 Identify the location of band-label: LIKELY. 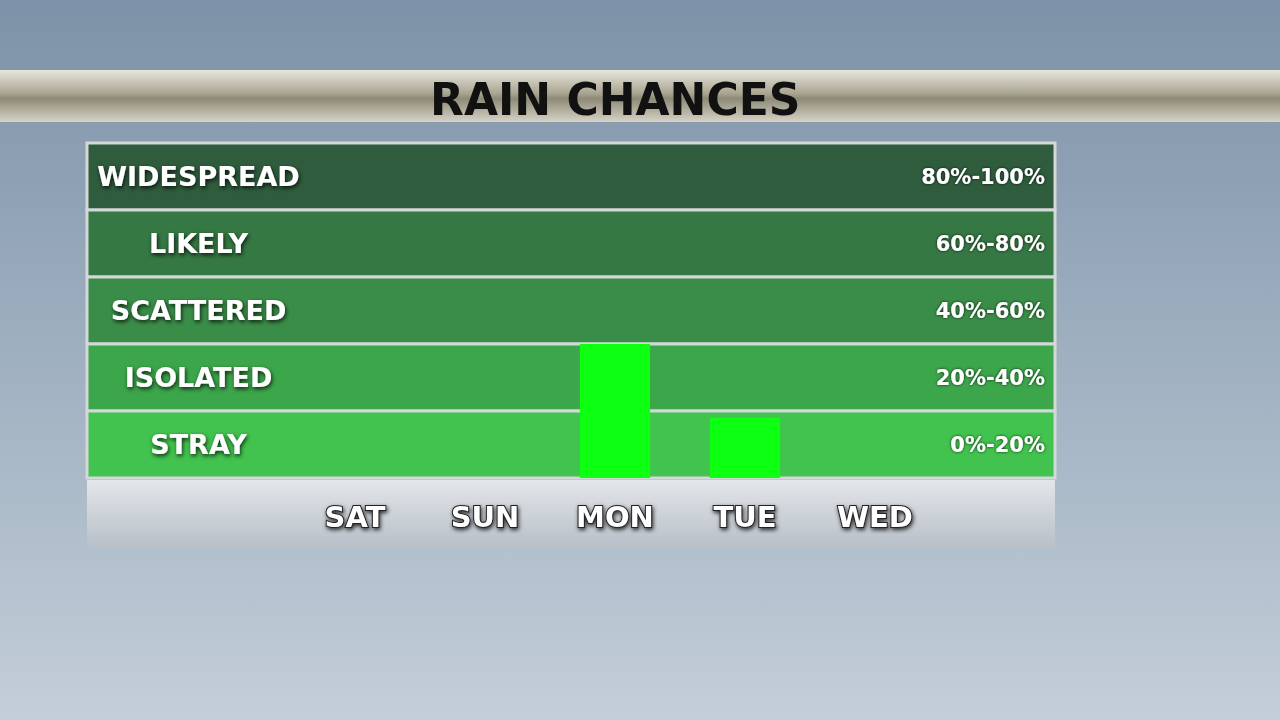
(198, 243).